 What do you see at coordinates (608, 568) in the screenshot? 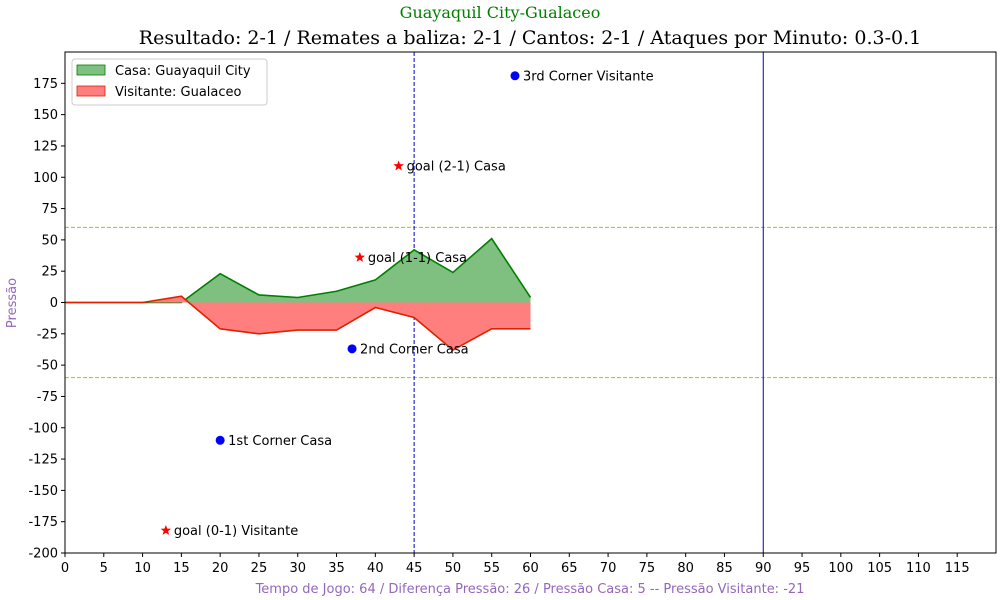
I see `x-tick-label: 70` at bounding box center [608, 568].